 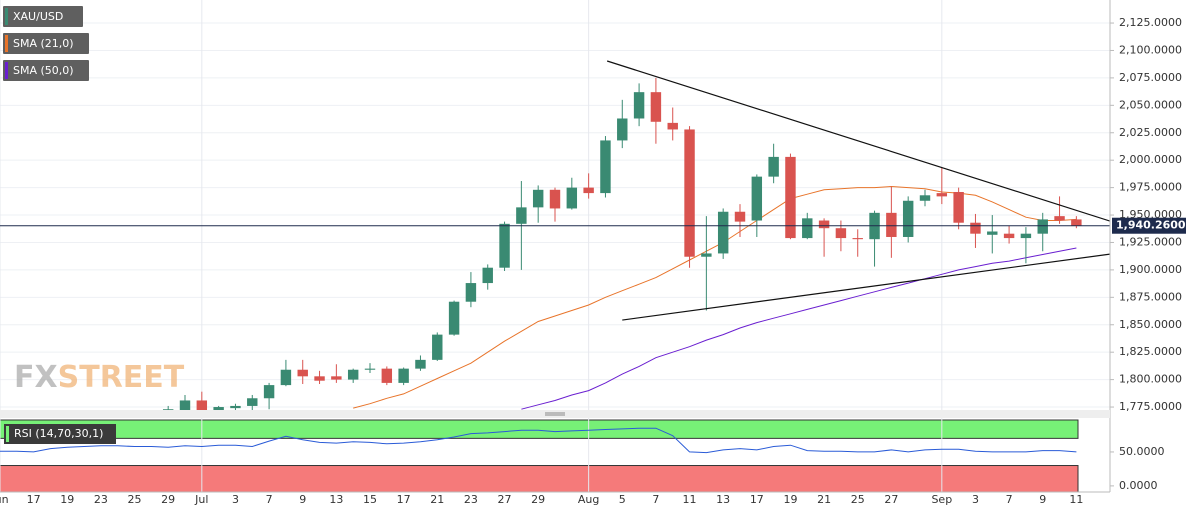 I want to click on rsi-tick-label: 0.0000, so click(x=1138, y=485).